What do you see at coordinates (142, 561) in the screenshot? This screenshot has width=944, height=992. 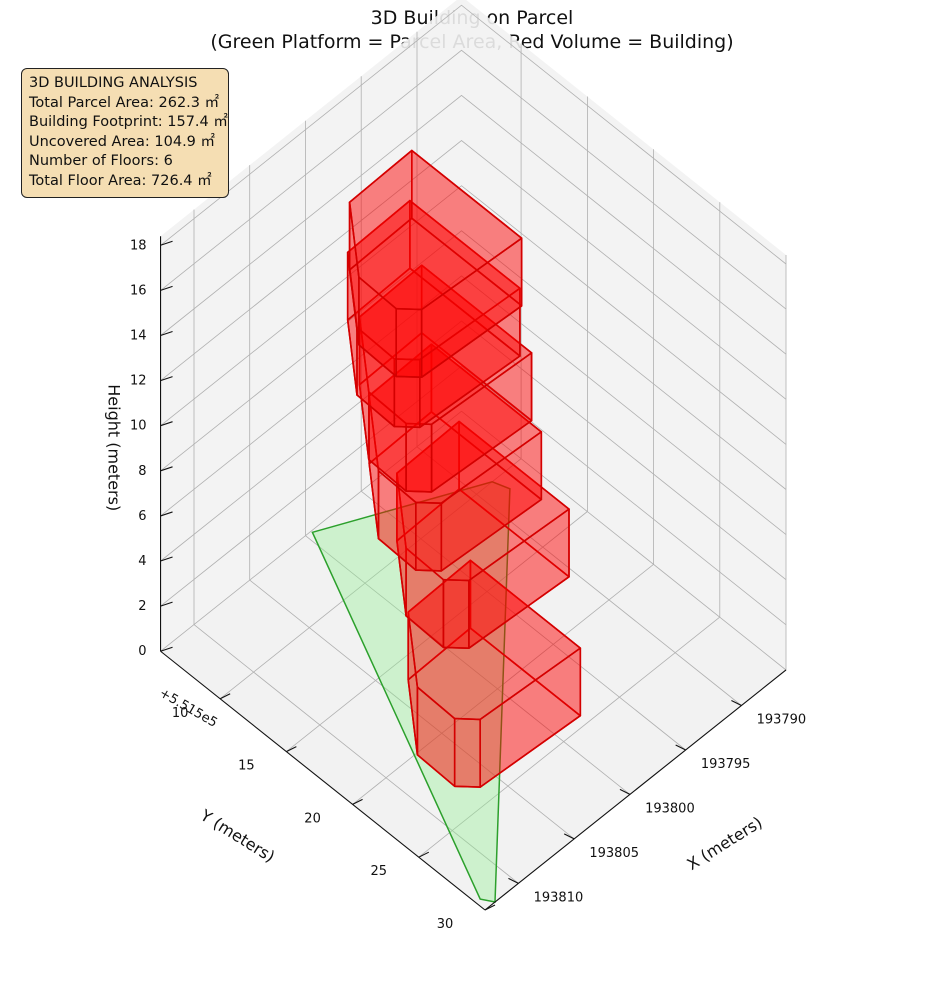 I see `z-tick-label: 4` at bounding box center [142, 561].